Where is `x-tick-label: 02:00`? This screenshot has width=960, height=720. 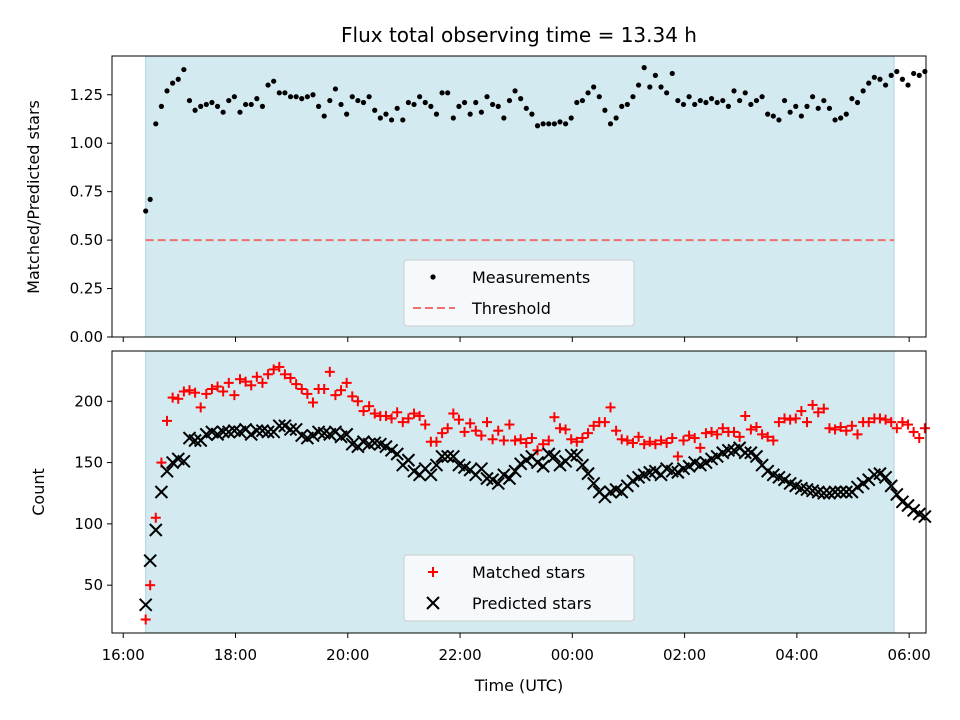 x-tick-label: 02:00 is located at coordinates (684, 655).